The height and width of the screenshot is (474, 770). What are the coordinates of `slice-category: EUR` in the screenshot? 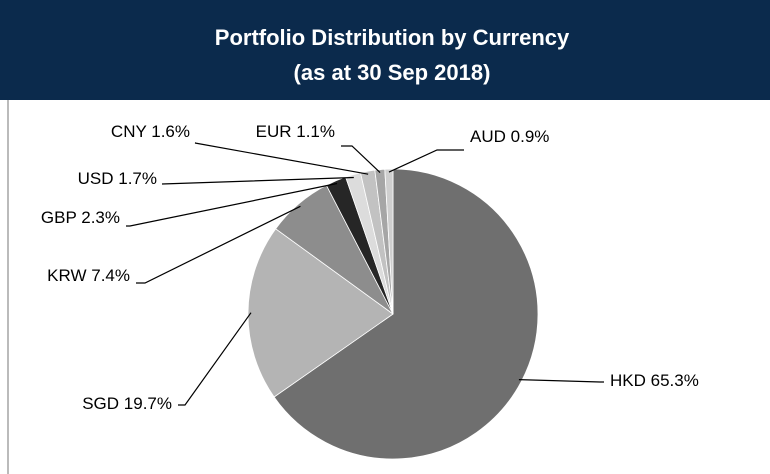 It's located at (274, 131).